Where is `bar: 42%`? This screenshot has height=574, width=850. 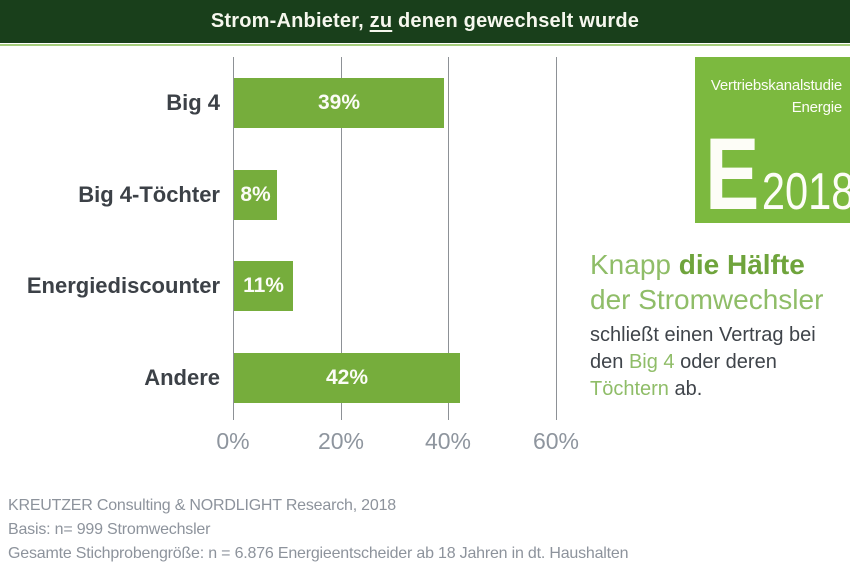
bar: 42% is located at coordinates (347, 378).